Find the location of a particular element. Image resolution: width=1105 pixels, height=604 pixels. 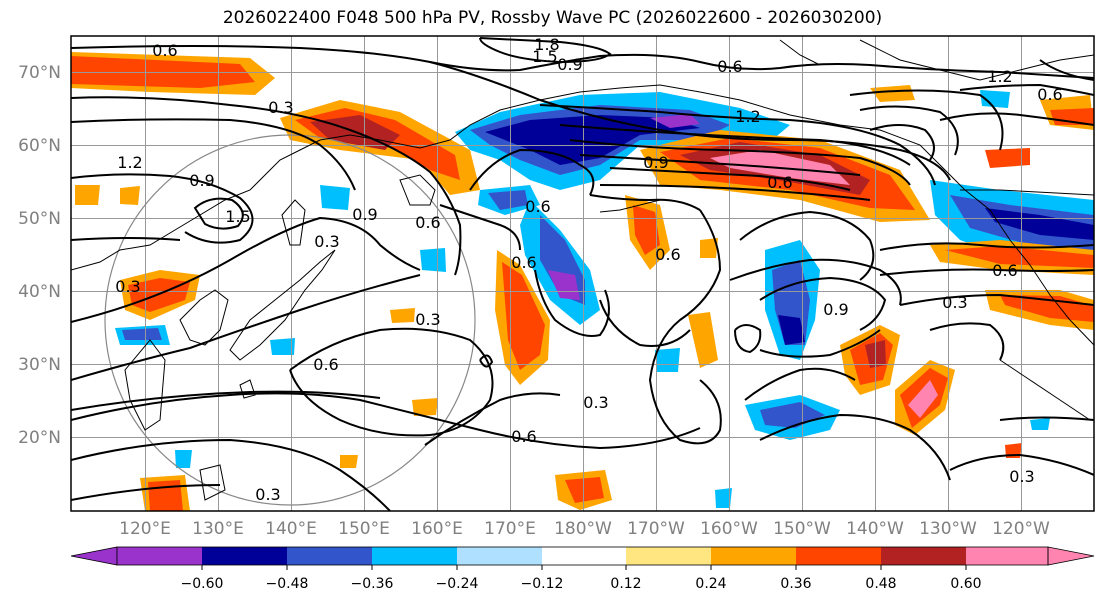

lon-label: 150°E is located at coordinates (364, 529).